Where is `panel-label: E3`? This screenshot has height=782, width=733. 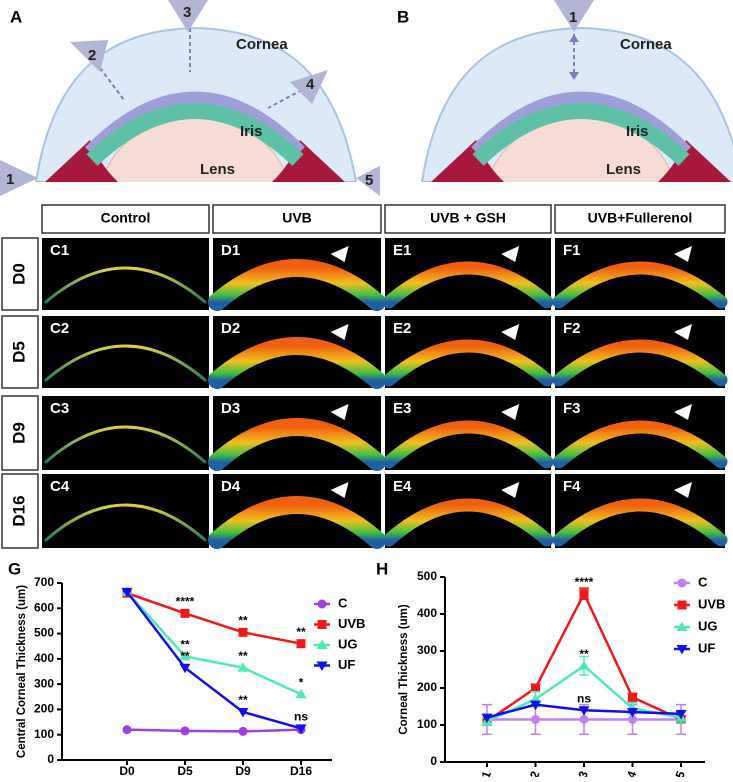
panel-label: E3 is located at coordinates (402, 408).